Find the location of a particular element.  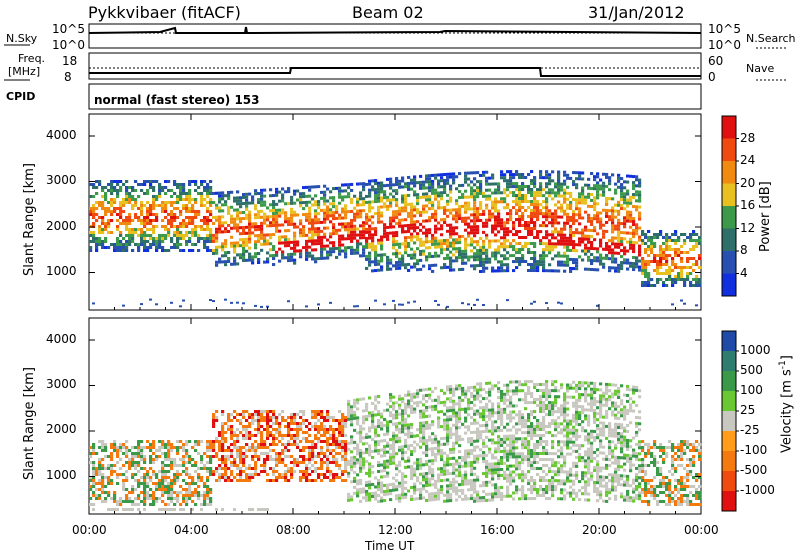

cpid-value: normal (fast stereo) 153 is located at coordinates (177, 100).